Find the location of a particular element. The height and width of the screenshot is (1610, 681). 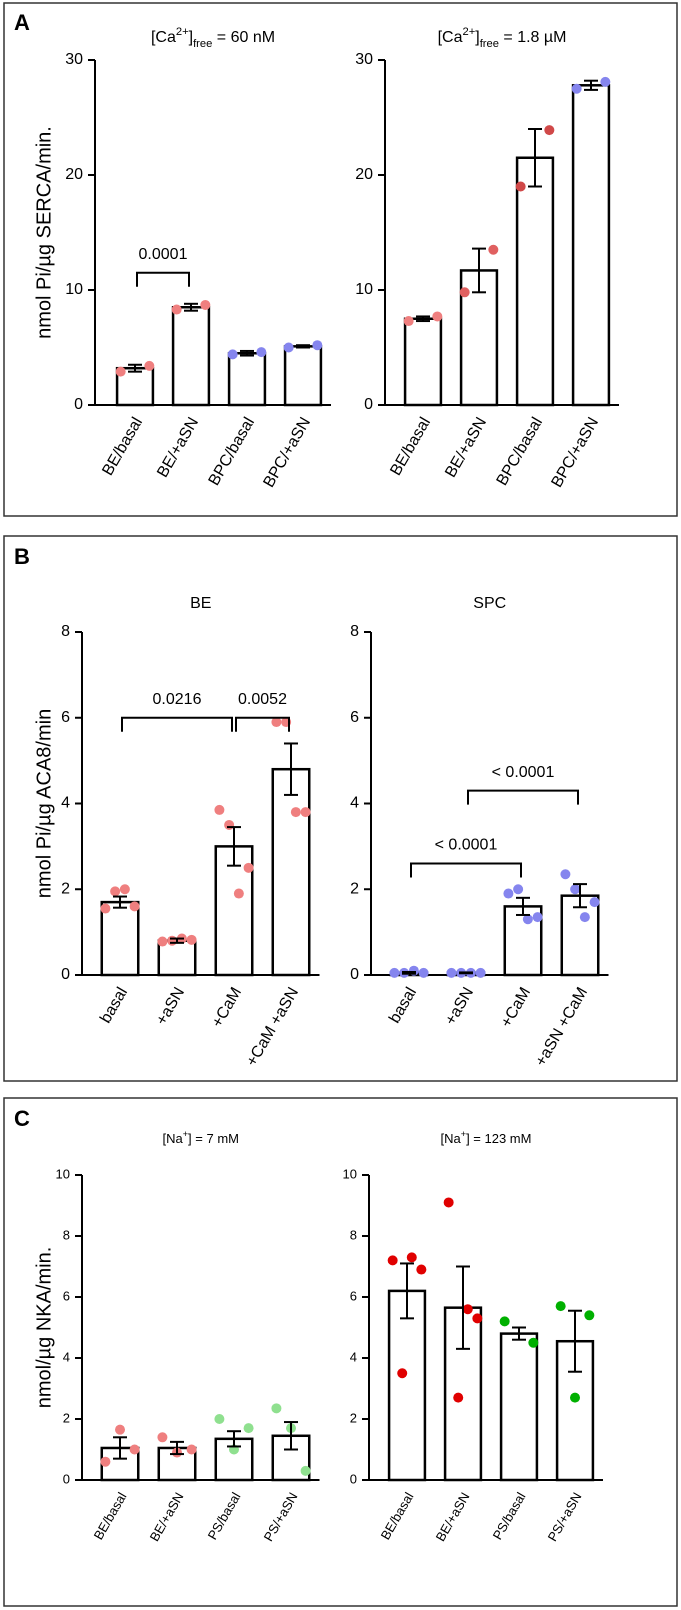

title-part: 2+ is located at coordinates (468, 32).